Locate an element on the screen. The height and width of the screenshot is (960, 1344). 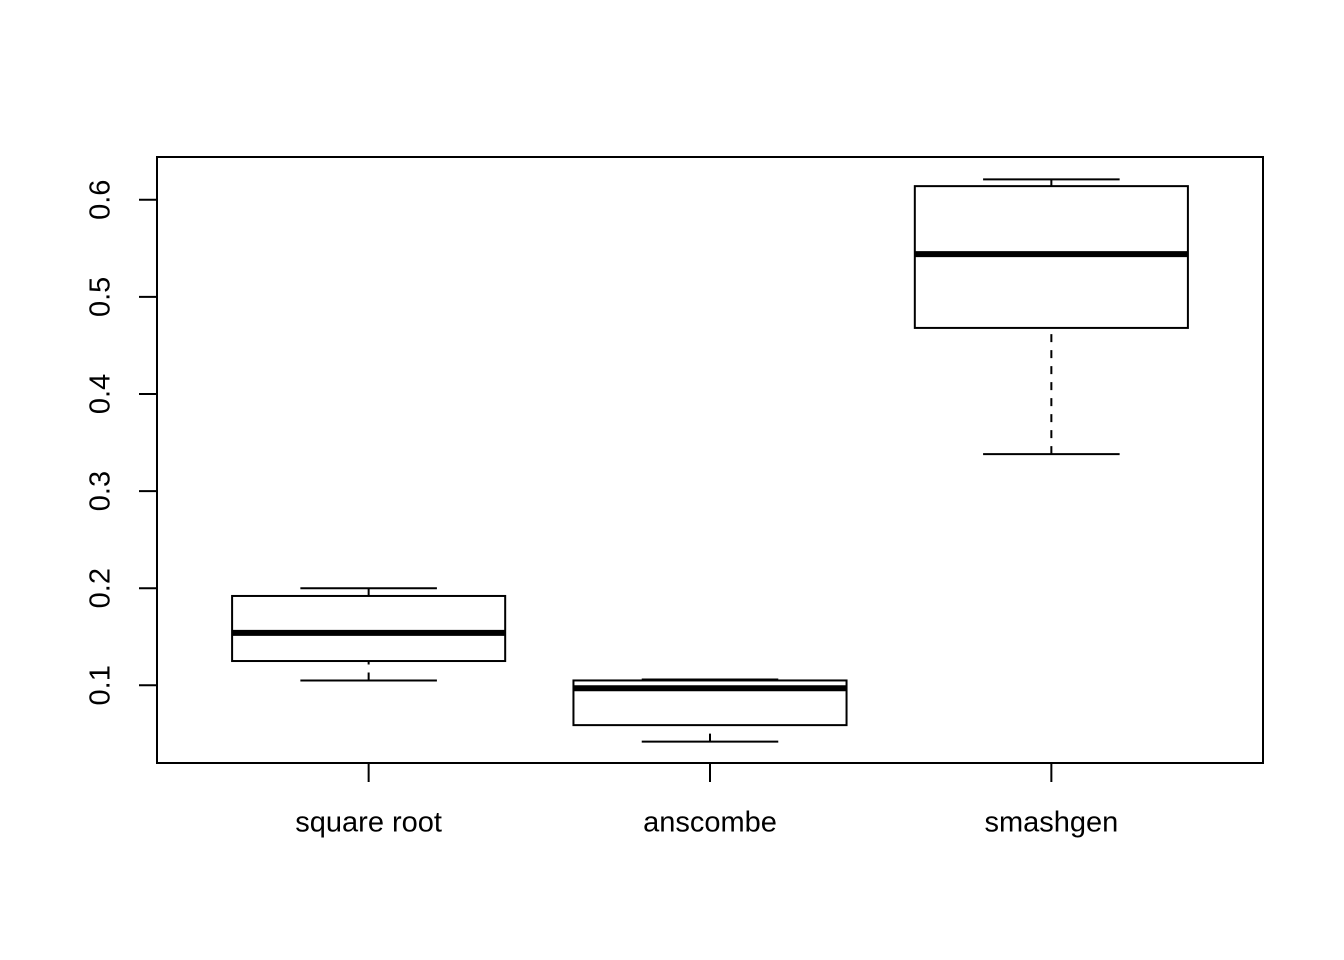
y-tick-label: 0.6 is located at coordinates (101, 200).